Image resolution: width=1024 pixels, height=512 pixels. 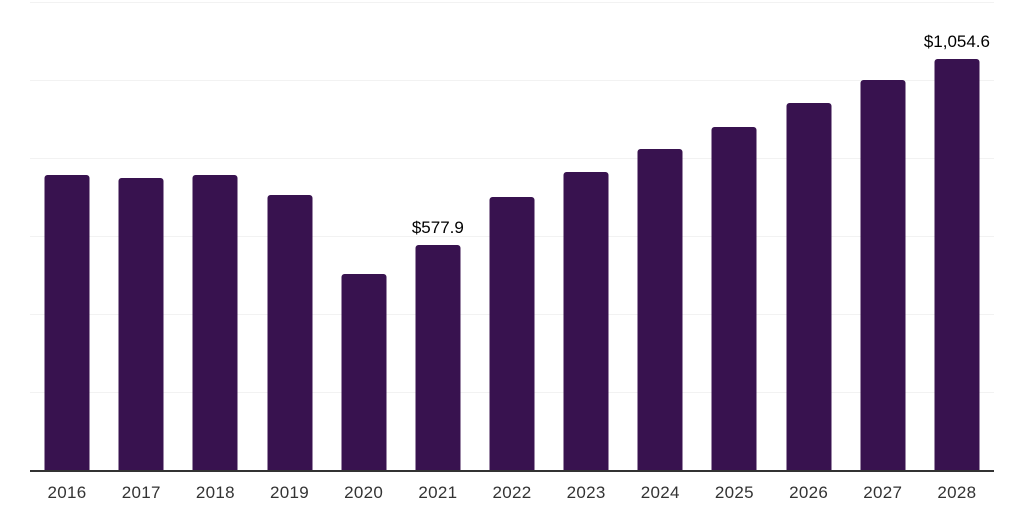 I want to click on bar-2027, so click(x=883, y=275).